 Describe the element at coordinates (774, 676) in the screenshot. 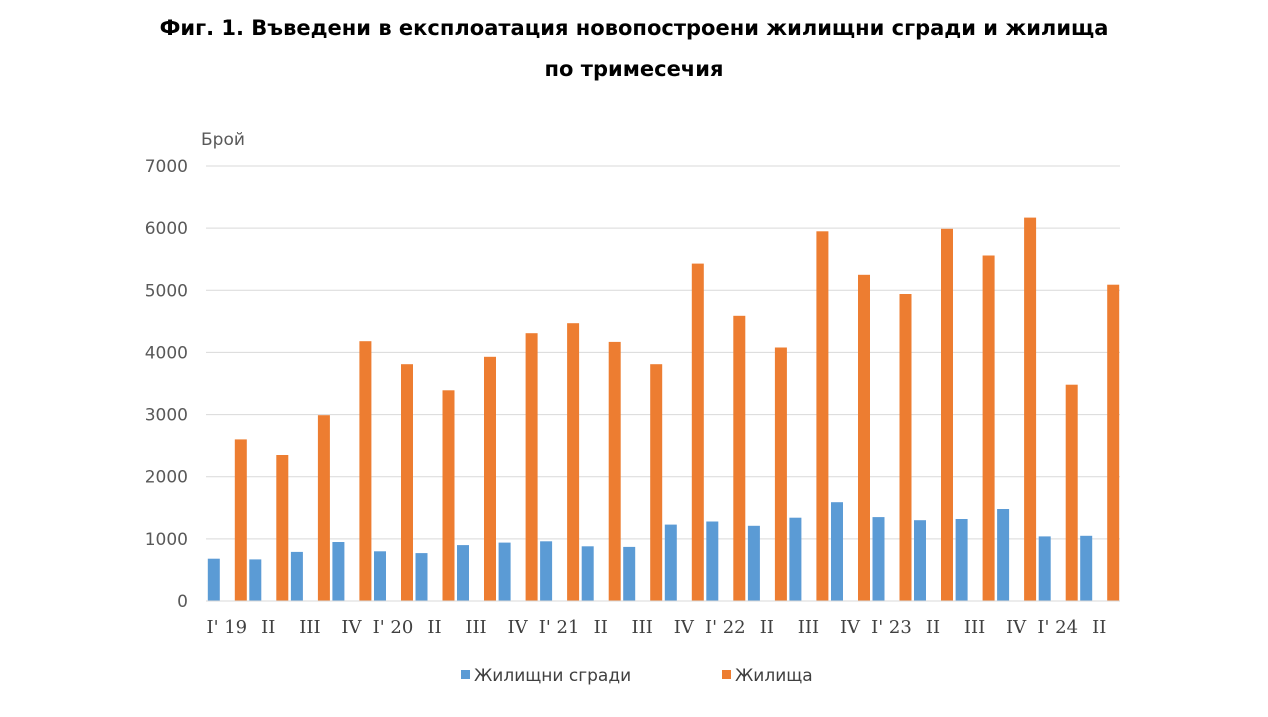

I see `legend-item-dwellings-label: Жилища` at that location.